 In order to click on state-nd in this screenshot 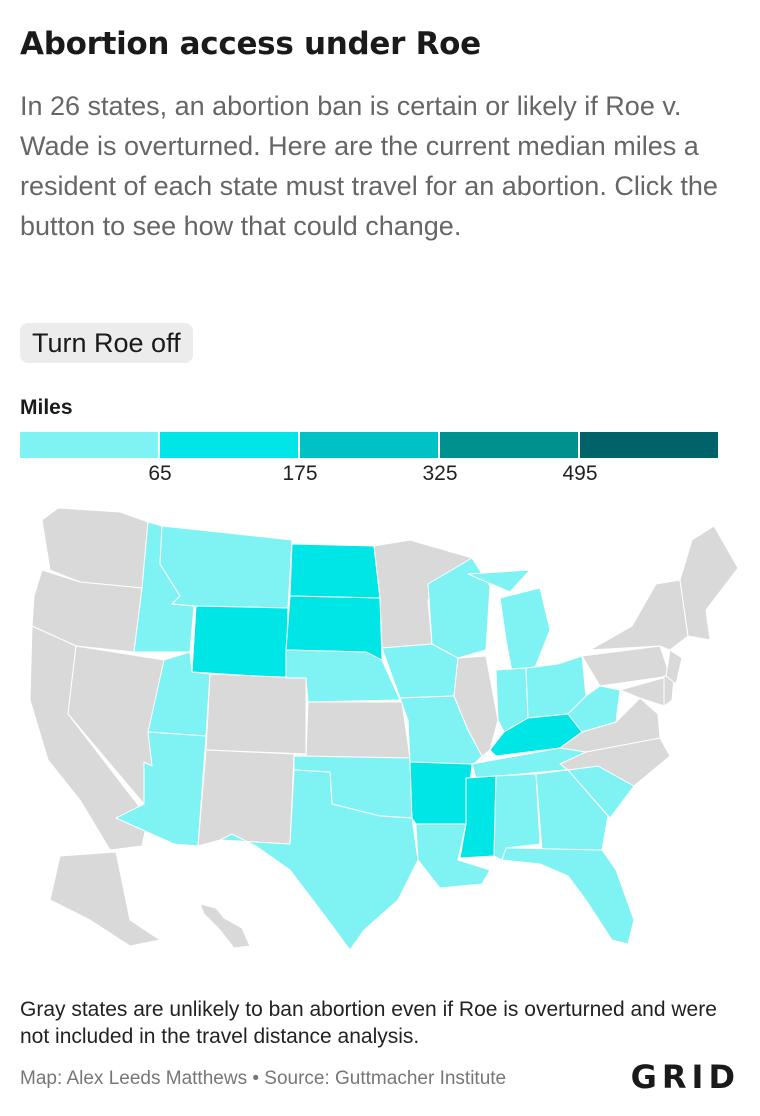, I will do `click(335, 571)`.